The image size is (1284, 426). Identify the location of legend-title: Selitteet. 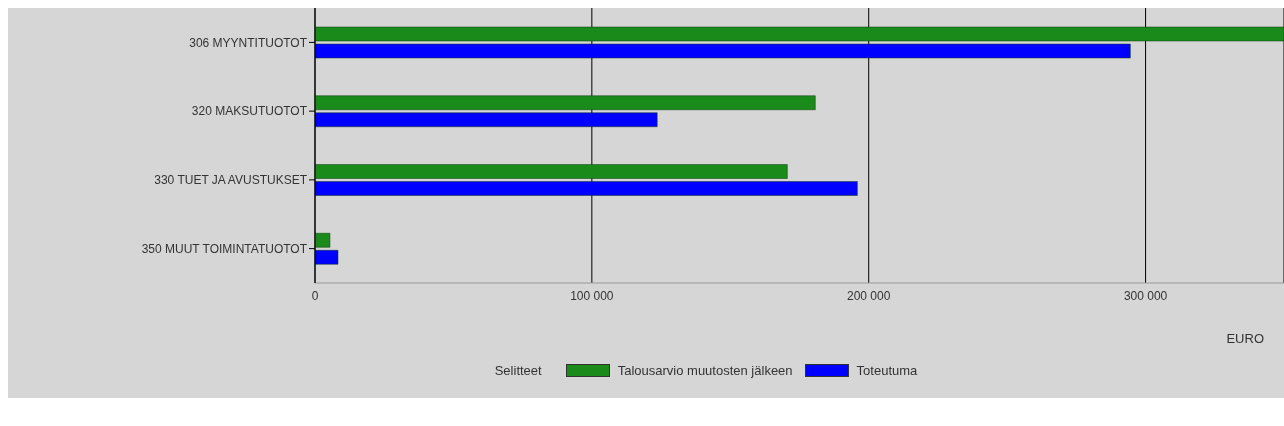
(518, 370).